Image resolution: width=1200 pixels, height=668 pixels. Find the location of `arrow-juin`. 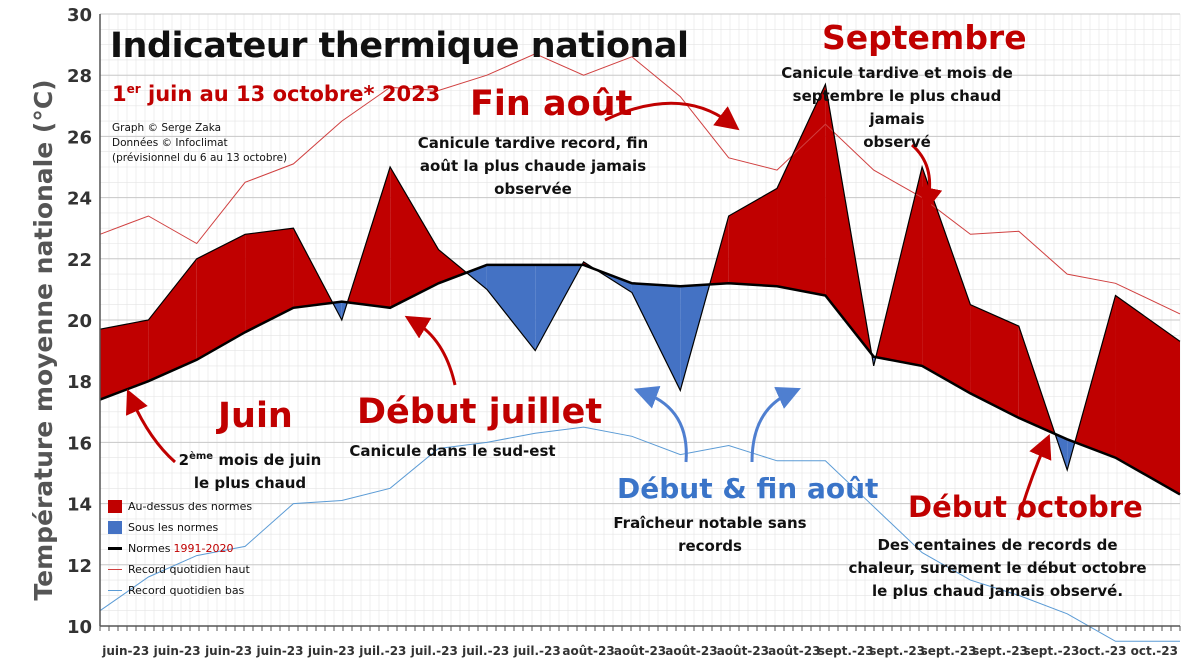

arrow-juin is located at coordinates (150, 426).